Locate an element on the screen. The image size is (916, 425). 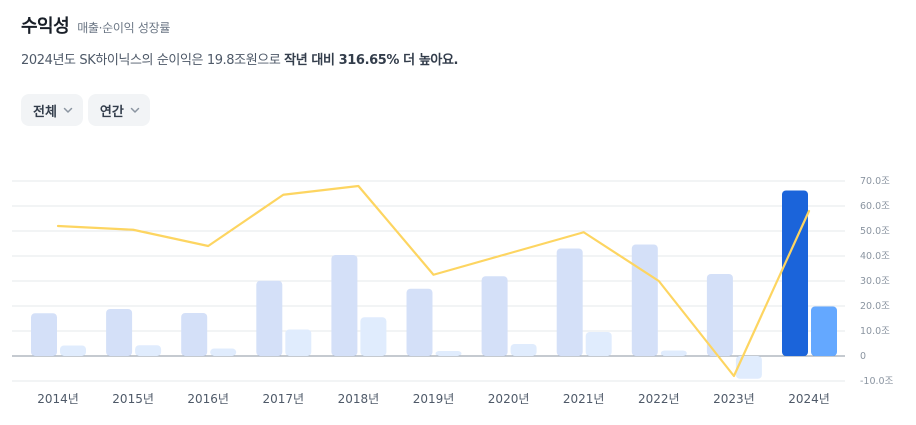
x-tick-label: 2018년 is located at coordinates (359, 399).